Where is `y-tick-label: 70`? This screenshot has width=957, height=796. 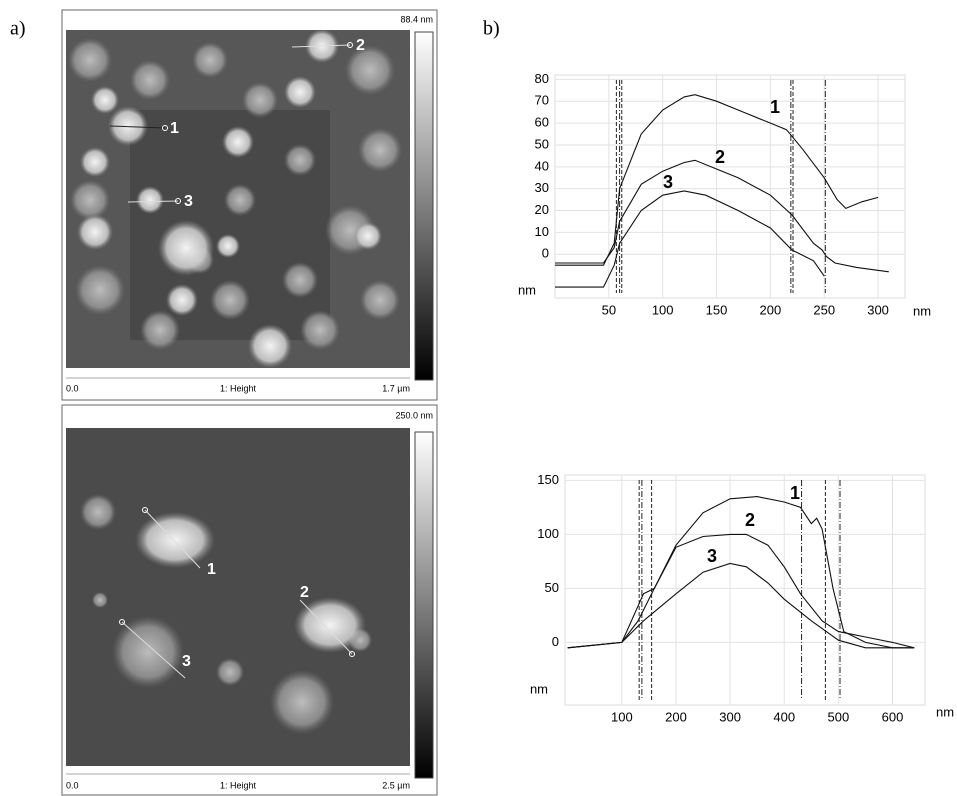 y-tick-label: 70 is located at coordinates (542, 100).